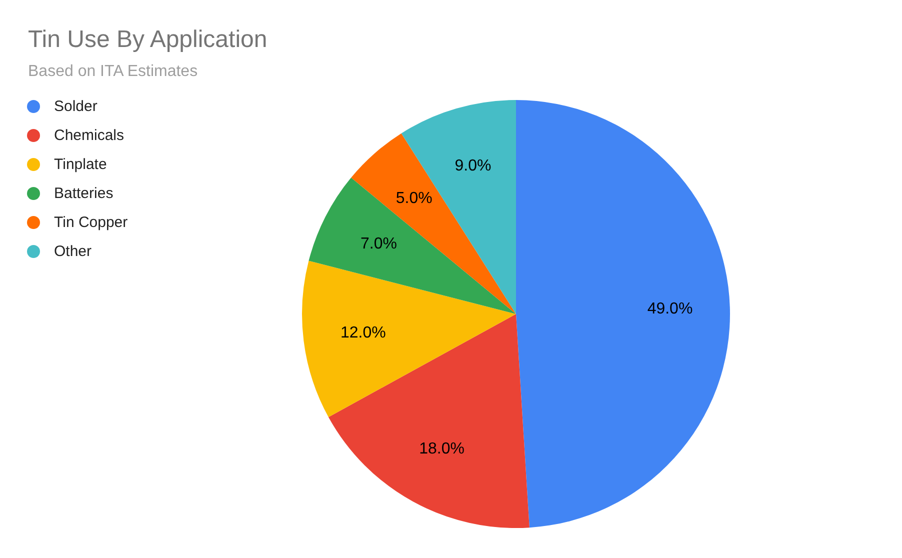 Image resolution: width=902 pixels, height=558 pixels. I want to click on legend-label: Tin Copper, so click(91, 222).